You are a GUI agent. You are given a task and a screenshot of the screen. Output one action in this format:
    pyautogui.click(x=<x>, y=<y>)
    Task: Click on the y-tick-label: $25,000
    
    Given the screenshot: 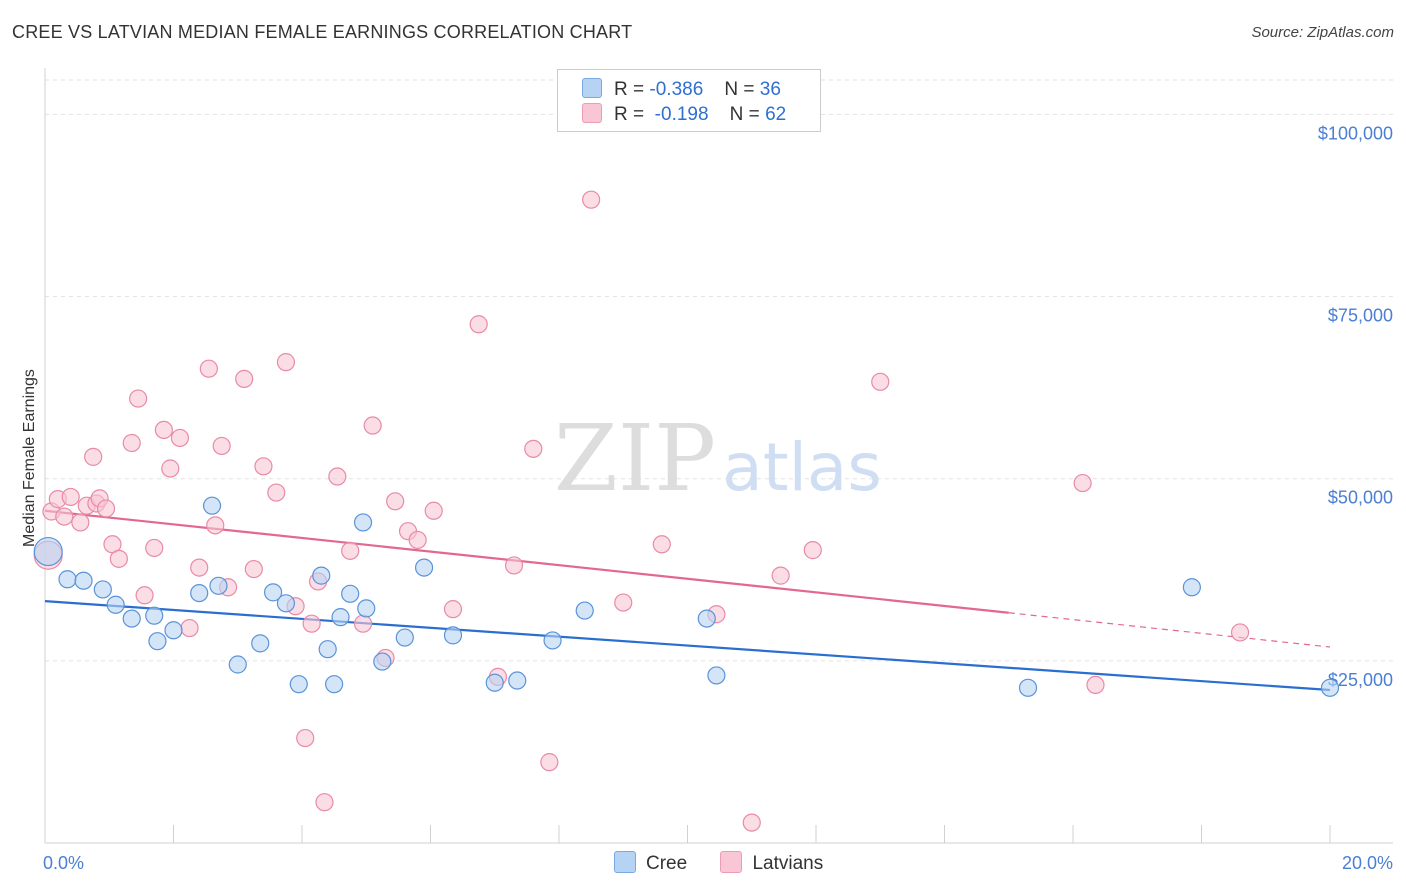 What is the action you would take?
    pyautogui.click(x=1360, y=680)
    